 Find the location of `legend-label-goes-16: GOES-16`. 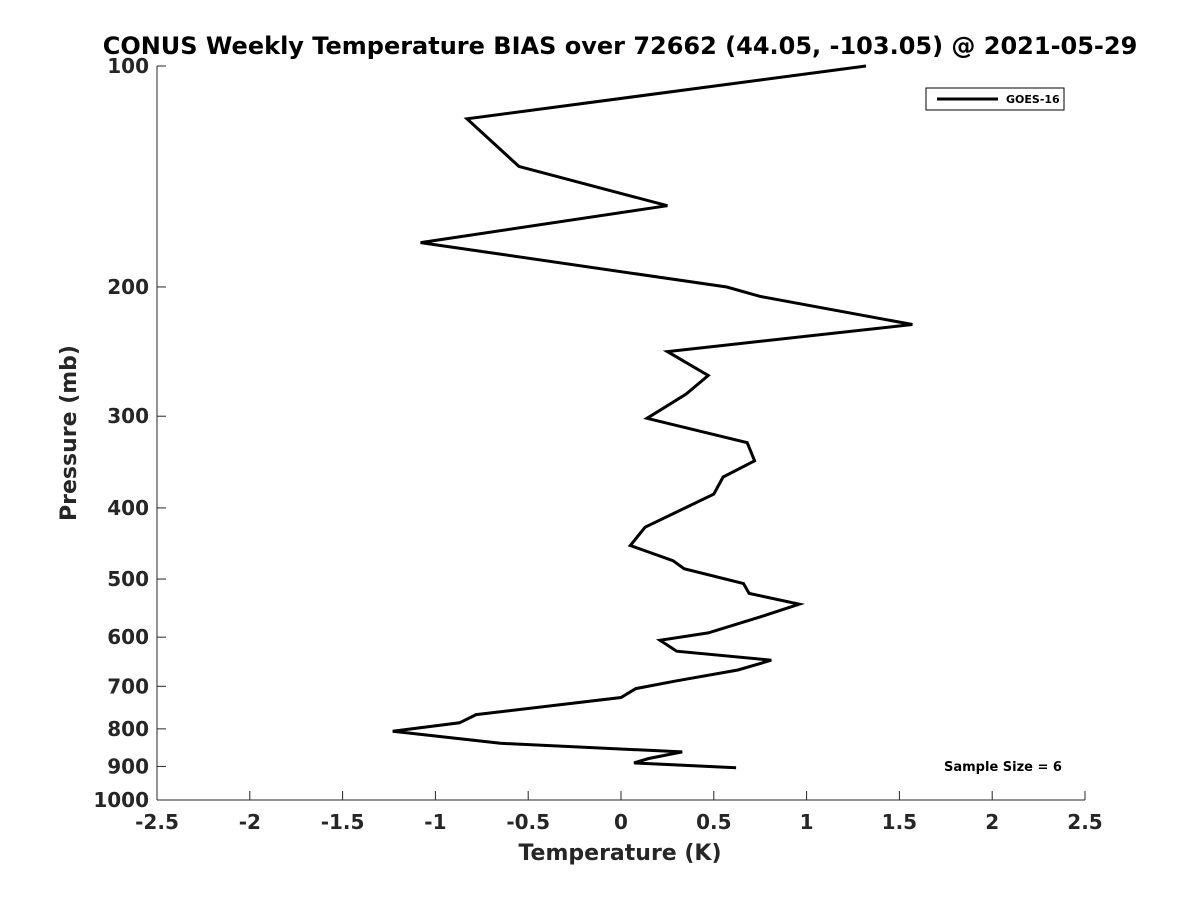

legend-label-goes-16: GOES-16 is located at coordinates (1033, 99).